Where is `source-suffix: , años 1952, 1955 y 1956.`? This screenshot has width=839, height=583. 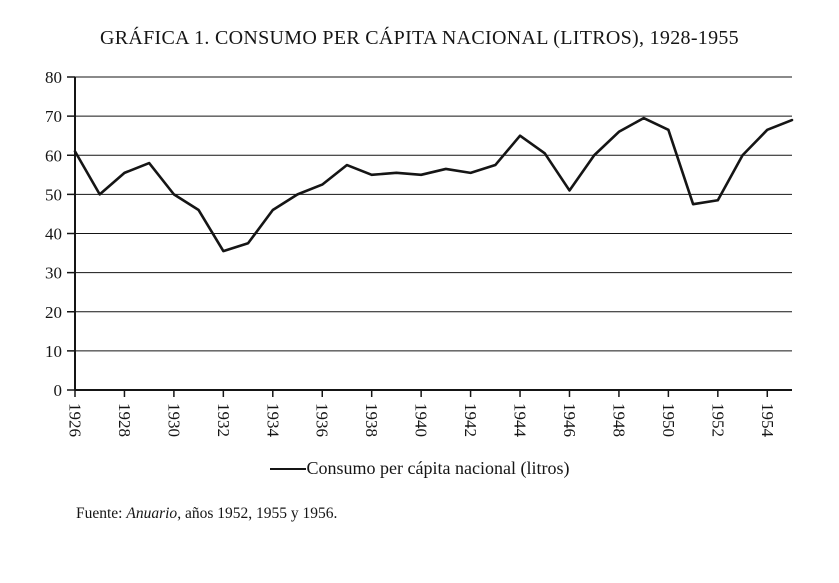
source-suffix: , años 1952, 1955 y 1956. is located at coordinates (257, 513).